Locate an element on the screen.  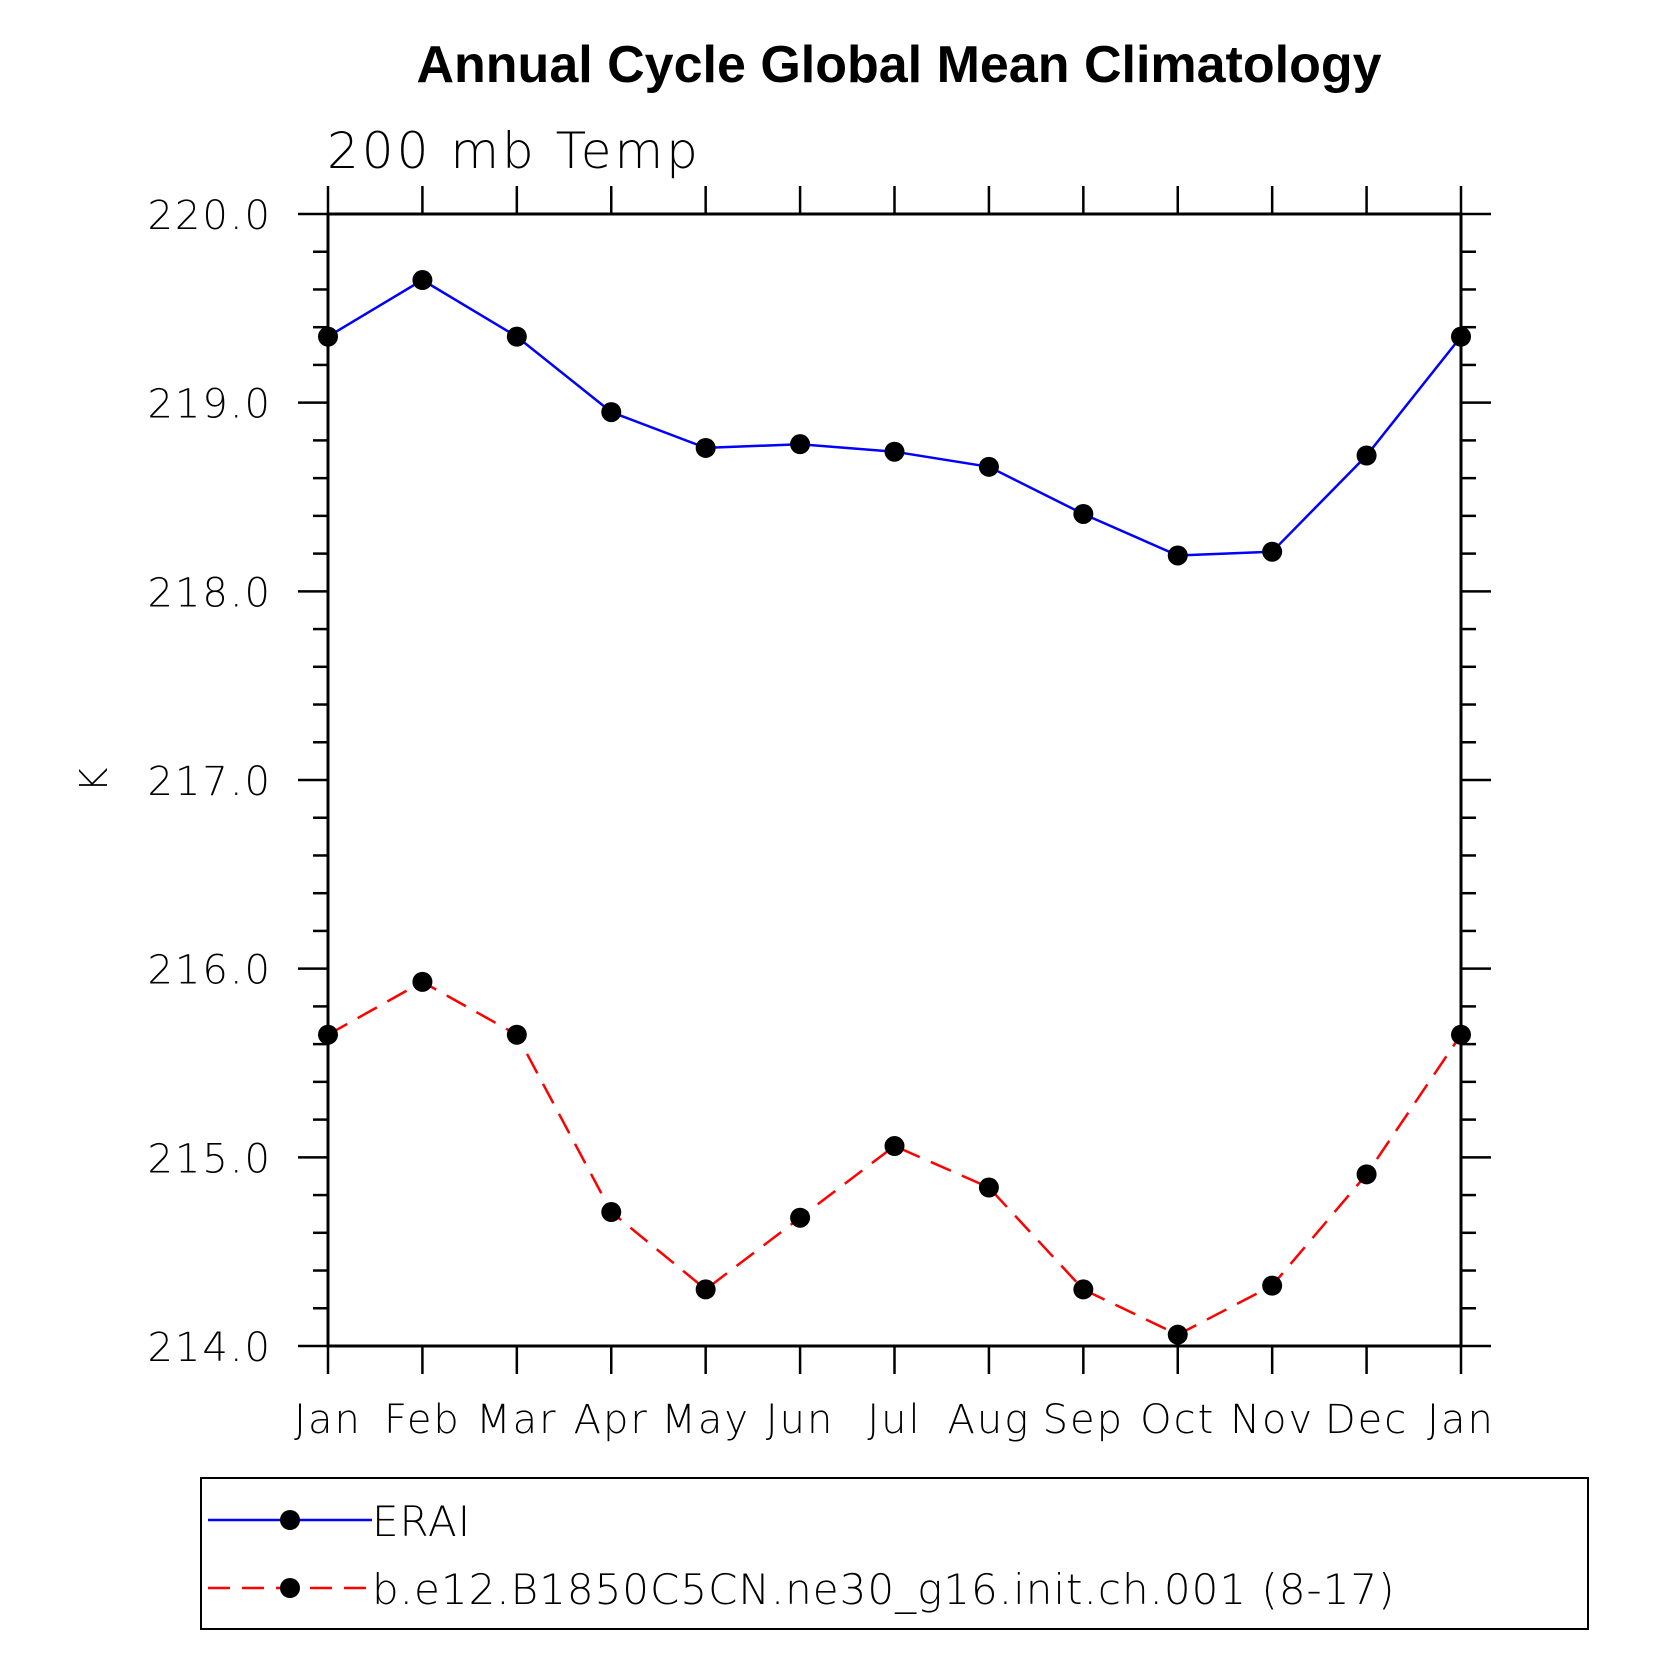
x-tick-label: Jun is located at coordinates (800, 1420).